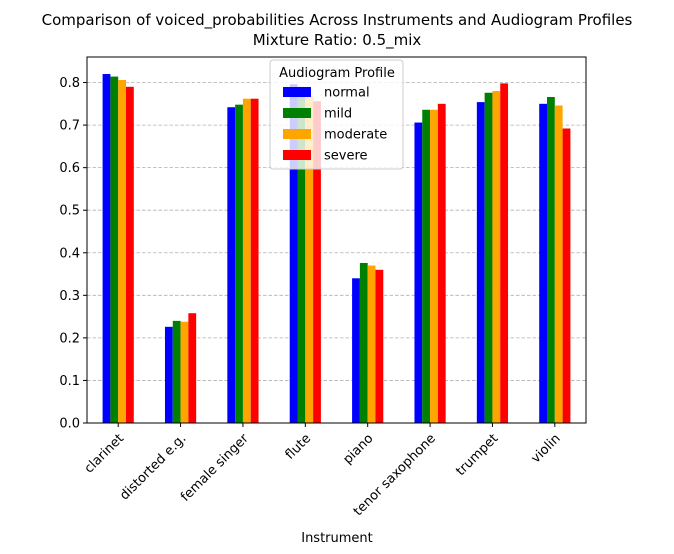 This screenshot has width=674, height=554. Describe the element at coordinates (104, 453) in the screenshot. I see `x-tick-label: clarinet` at that location.